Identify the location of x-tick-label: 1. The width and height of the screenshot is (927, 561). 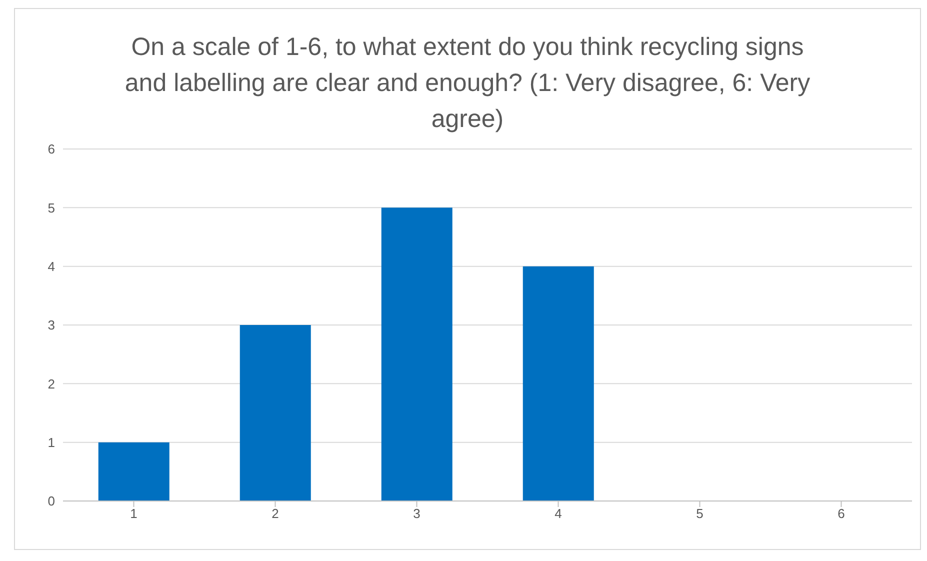
(134, 514).